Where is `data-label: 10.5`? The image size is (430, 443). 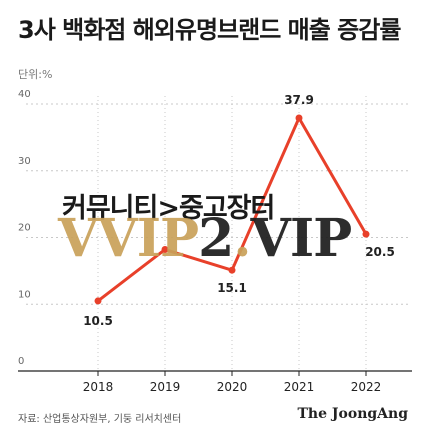
data-label: 10.5 is located at coordinates (98, 321).